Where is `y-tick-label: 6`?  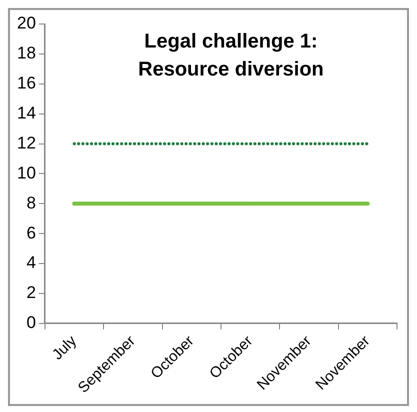
y-tick-label: 6 is located at coordinates (31, 232).